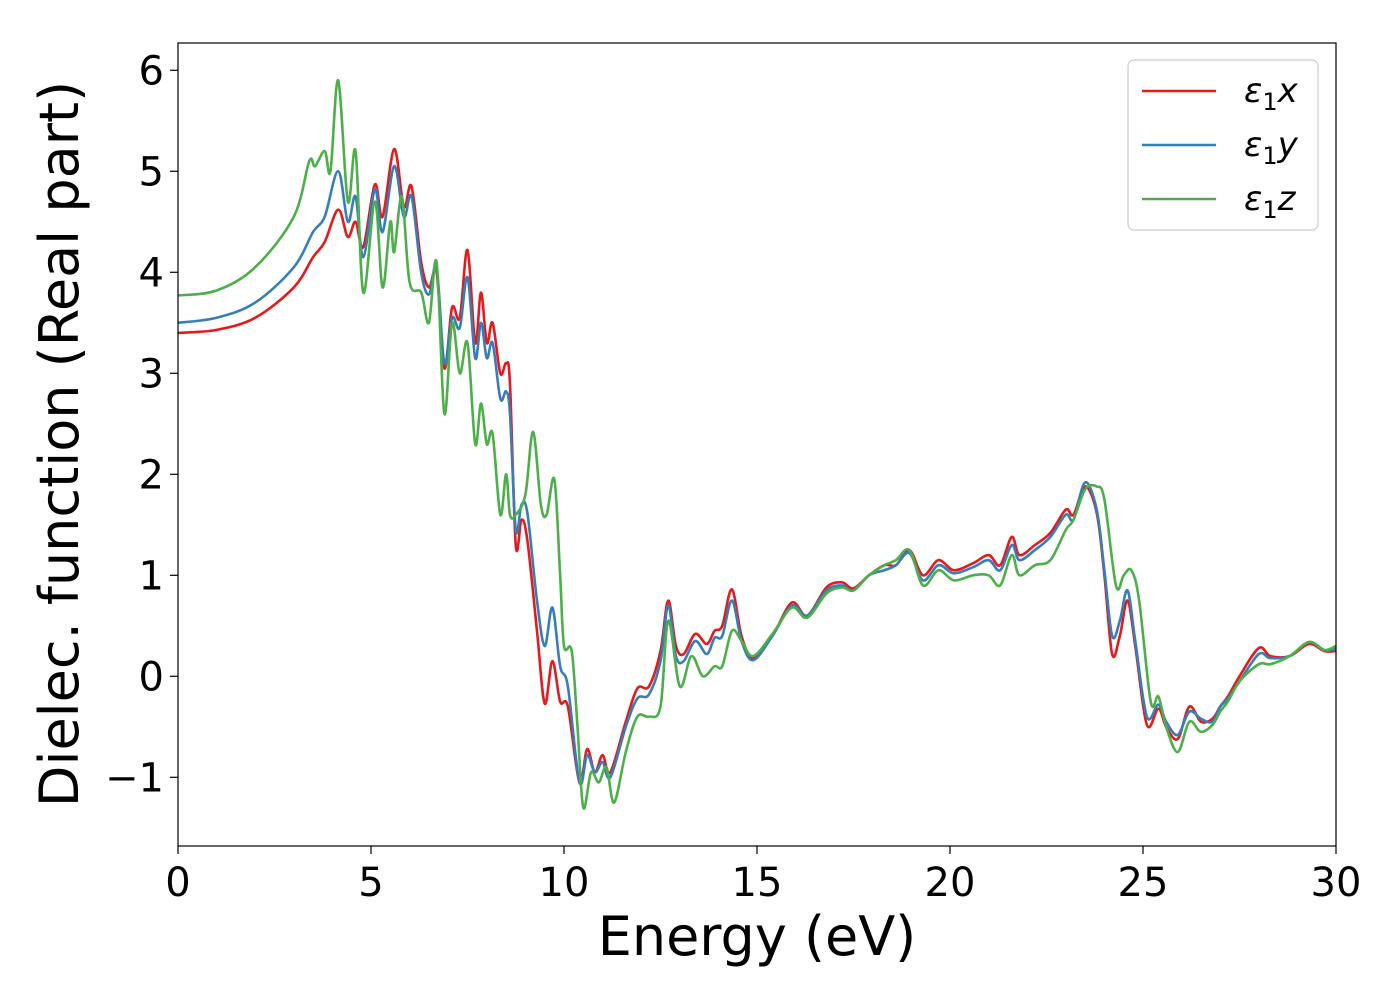 This screenshot has height=1004, width=1400. Describe the element at coordinates (757, 883) in the screenshot. I see `x-tick-label: 15` at that location.